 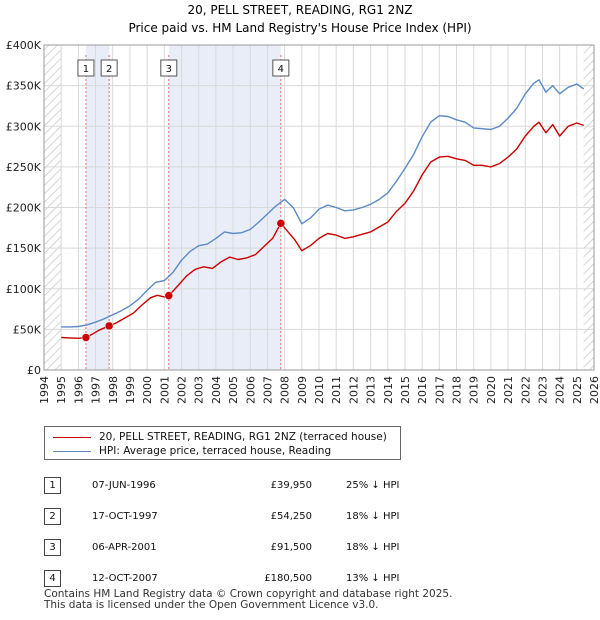 I want to click on sale-label-text: 3, so click(x=169, y=69).